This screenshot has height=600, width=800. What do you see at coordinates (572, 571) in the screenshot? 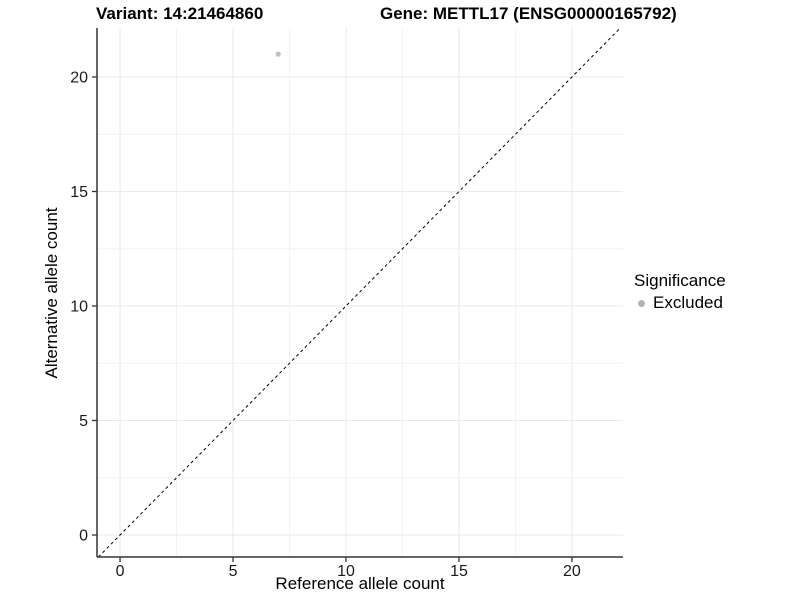
I see `x-tick-label: 20` at bounding box center [572, 571].